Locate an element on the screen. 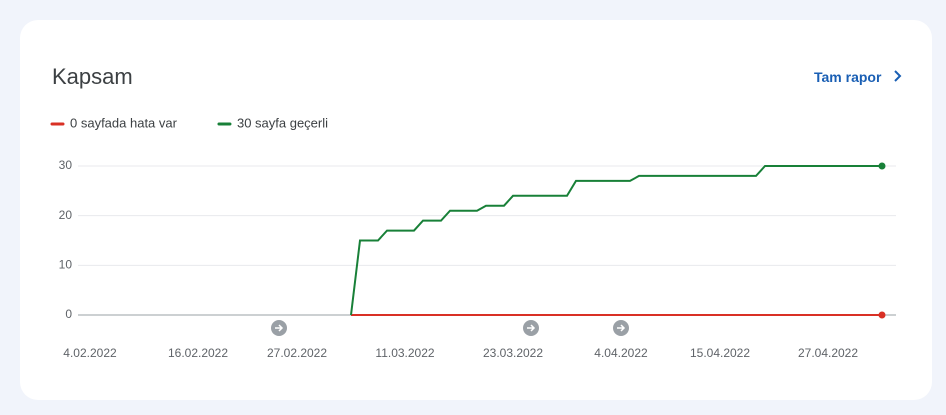  y-tick-label: 10 is located at coordinates (66, 265).